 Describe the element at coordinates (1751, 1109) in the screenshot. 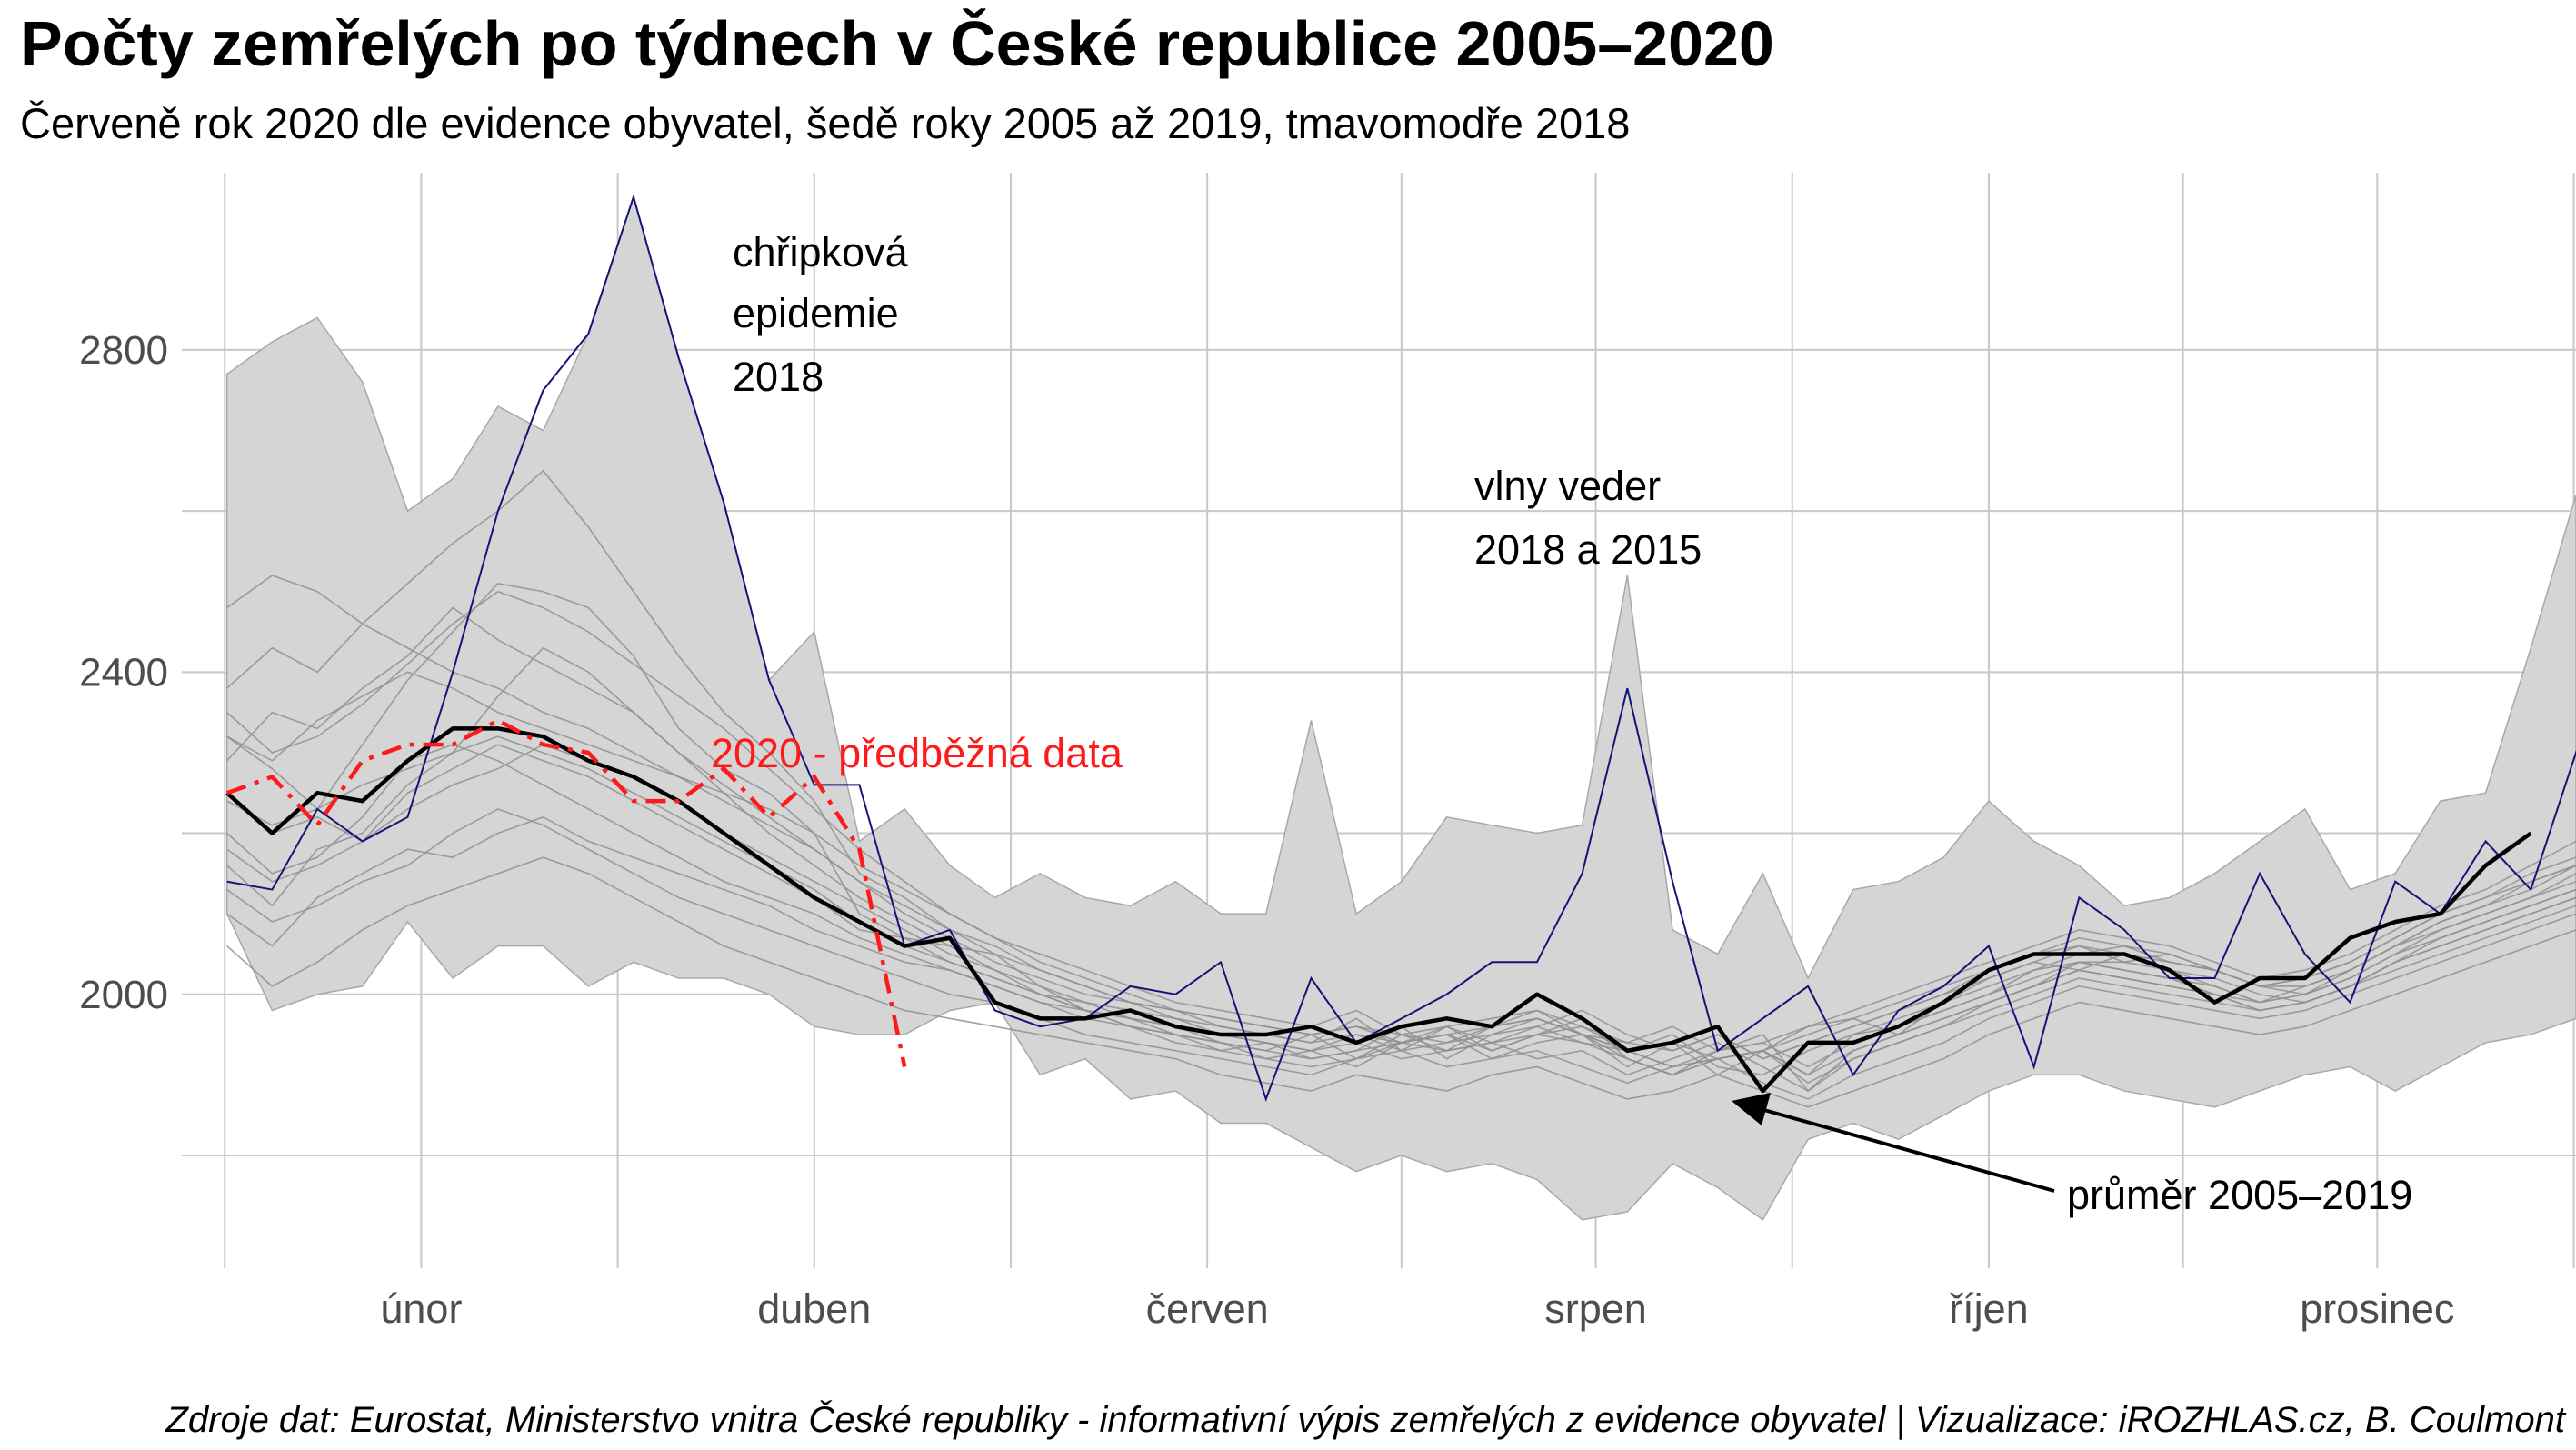

I see `mean-arrow-head` at that location.